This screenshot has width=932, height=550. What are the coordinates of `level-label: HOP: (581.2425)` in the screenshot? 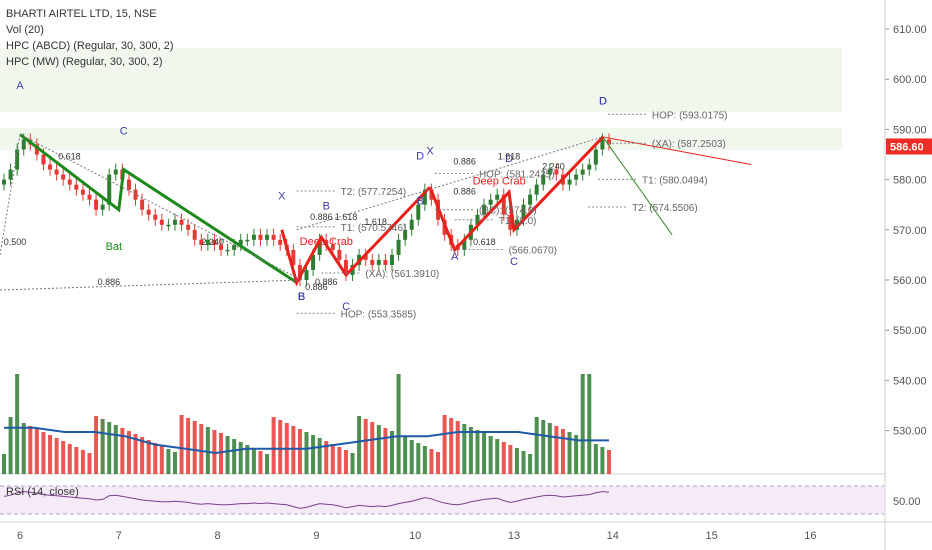 It's located at (517, 174).